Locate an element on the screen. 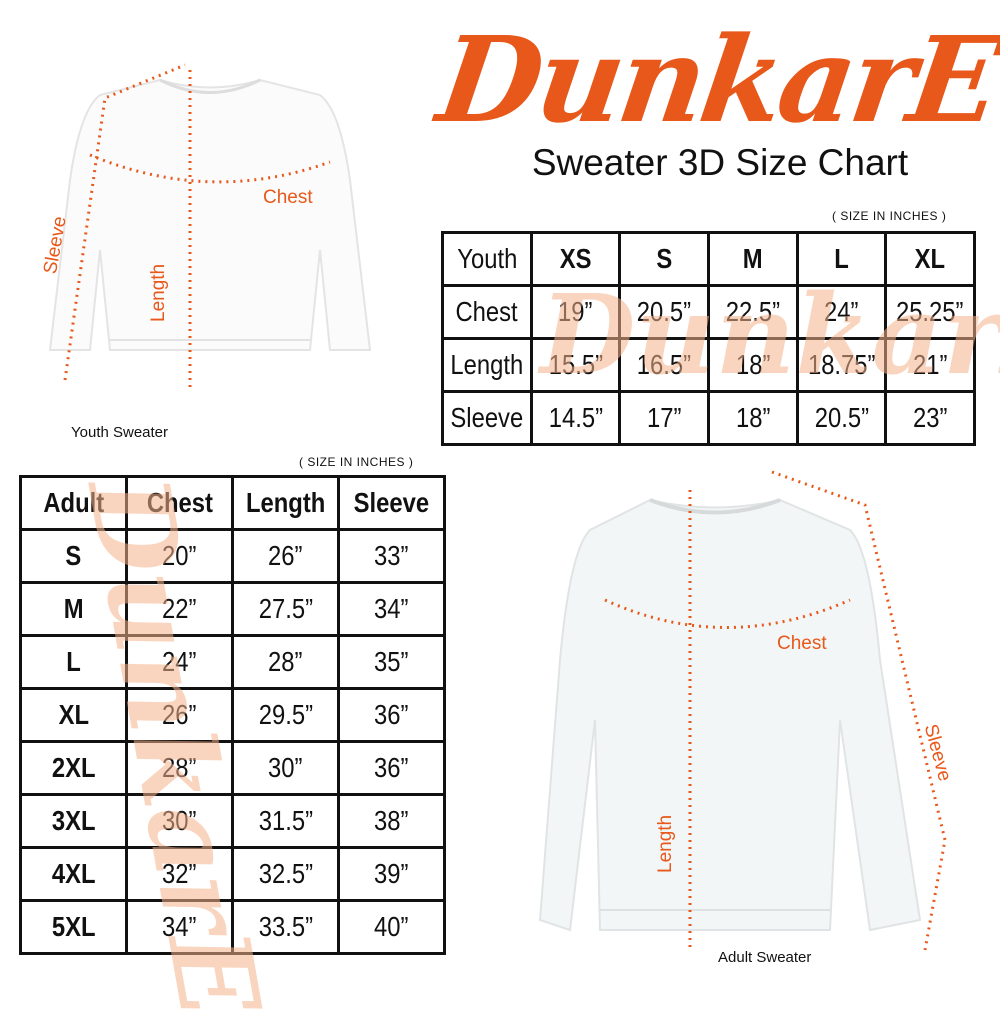 The height and width of the screenshot is (1026, 1000). value-cell: 40” is located at coordinates (391, 927).